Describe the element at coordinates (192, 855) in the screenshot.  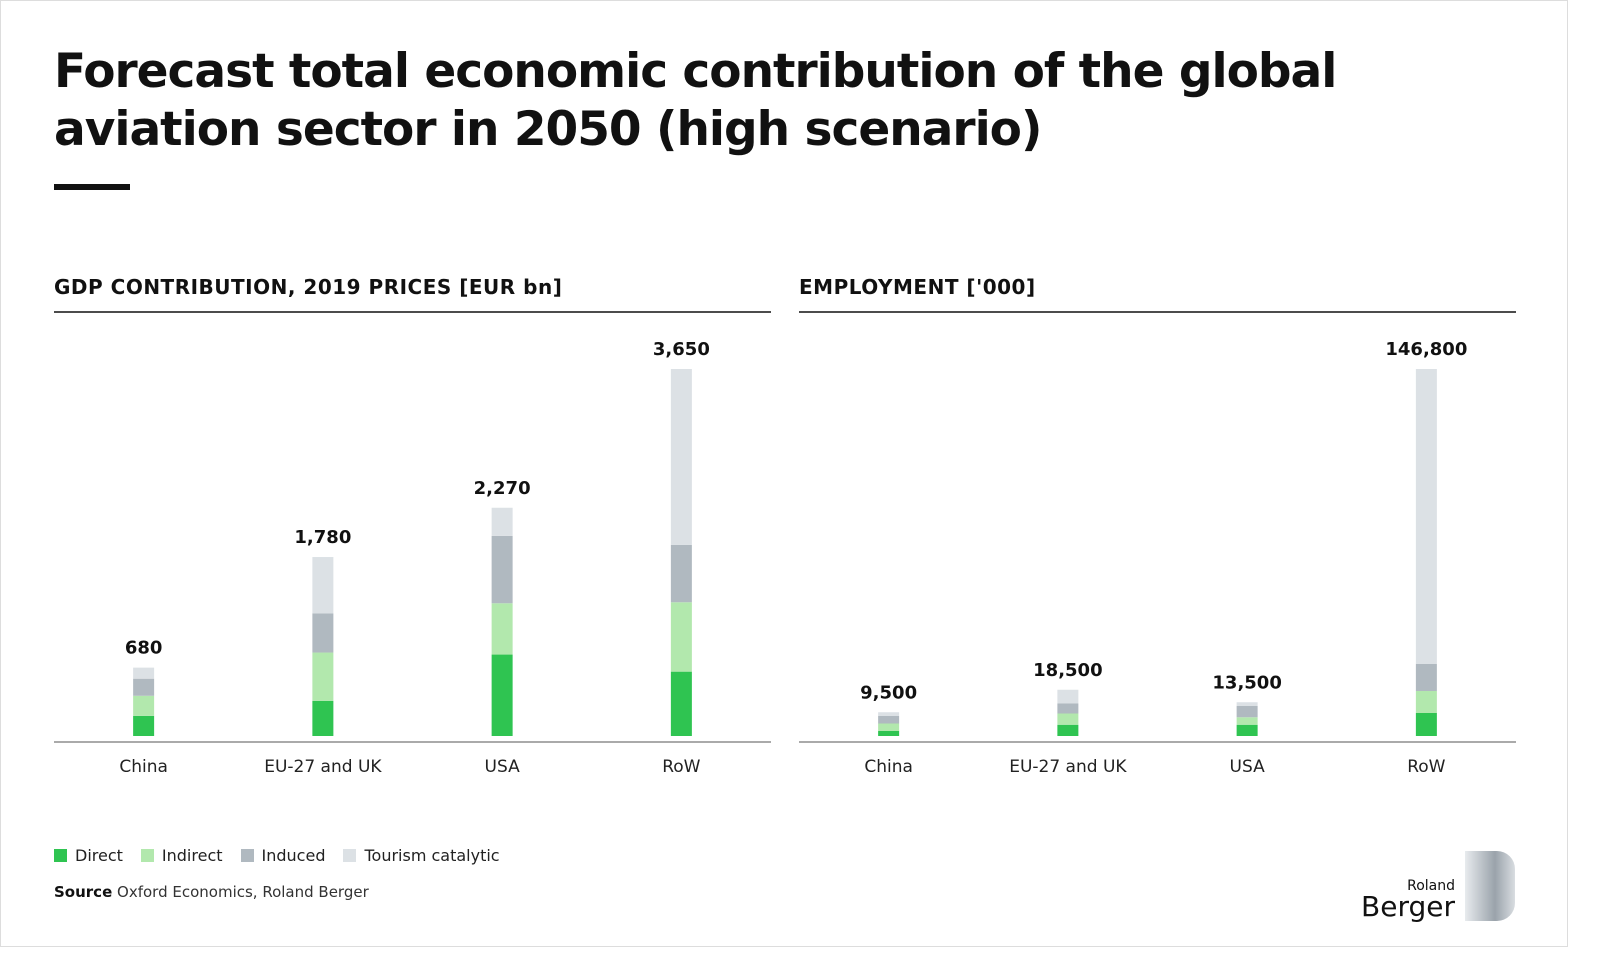
I see `legend-label: Indirect` at that location.